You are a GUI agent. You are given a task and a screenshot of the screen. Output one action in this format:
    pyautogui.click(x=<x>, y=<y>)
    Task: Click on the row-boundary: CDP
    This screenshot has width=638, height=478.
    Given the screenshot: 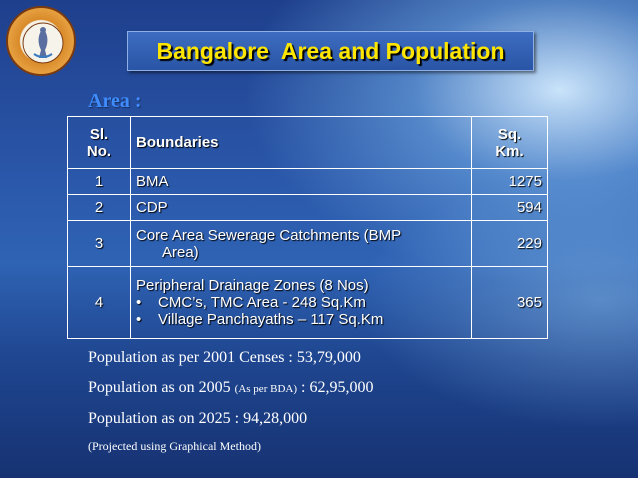 What is the action you would take?
    pyautogui.click(x=301, y=207)
    